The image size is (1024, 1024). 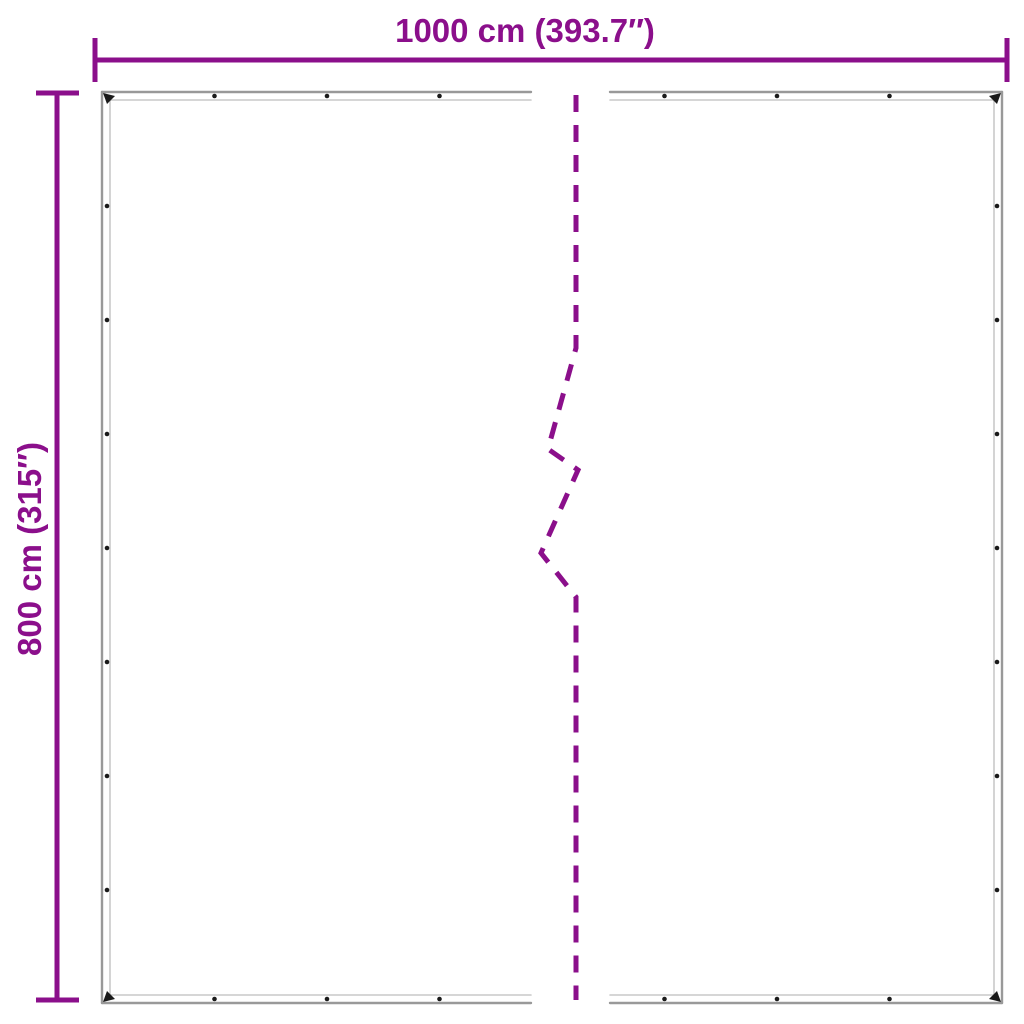 I want to click on height-dimension: 800 cm (315″), so click(x=45, y=546).